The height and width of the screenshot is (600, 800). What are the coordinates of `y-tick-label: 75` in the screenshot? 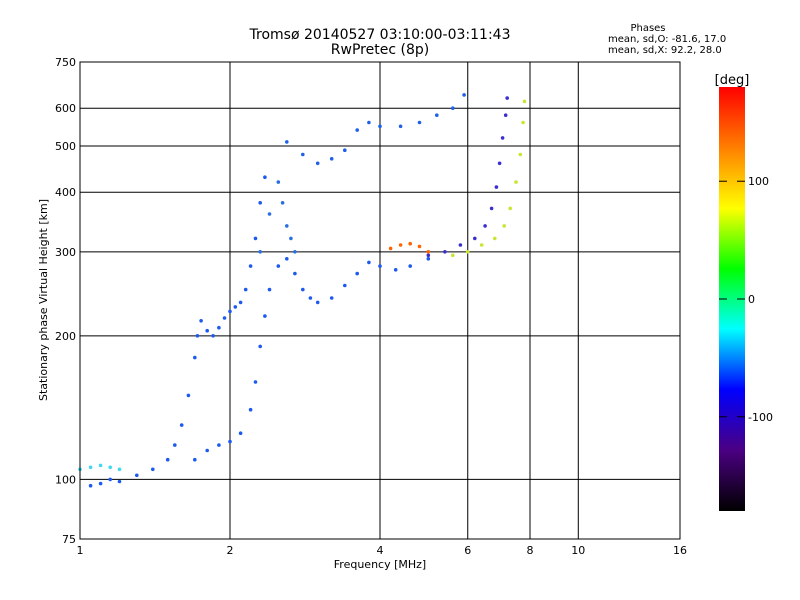 It's located at (69, 539).